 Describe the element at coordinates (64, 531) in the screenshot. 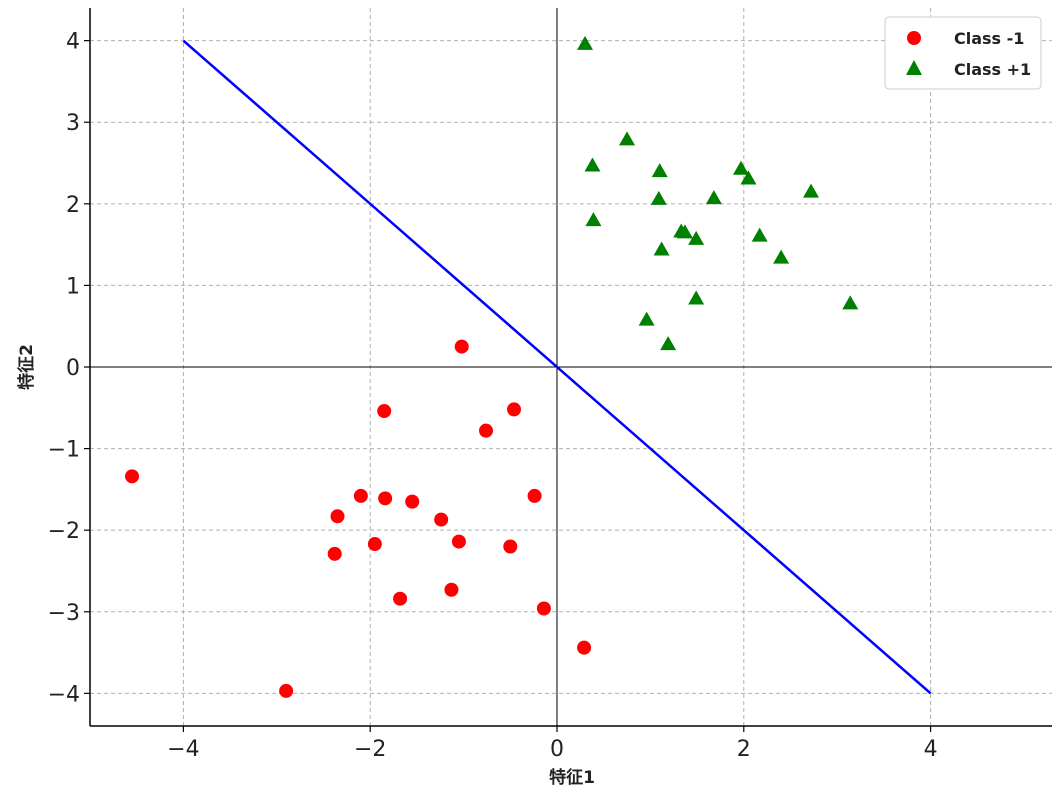

I see `y-tick-label: −2` at that location.